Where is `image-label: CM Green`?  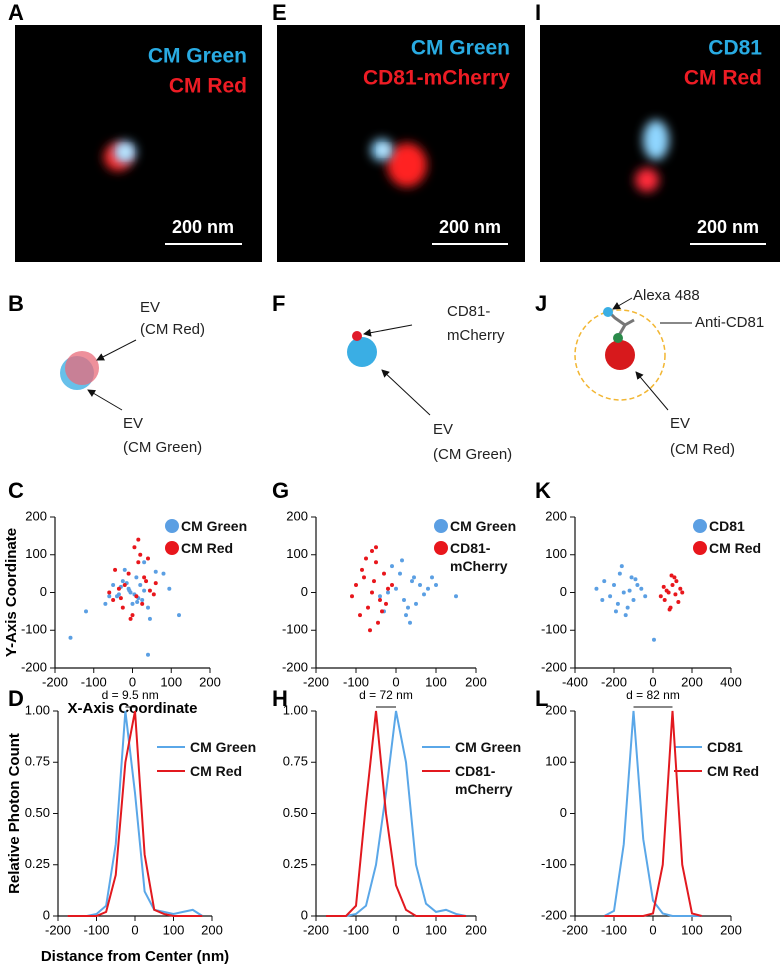 image-label: CM Green is located at coordinates (460, 48).